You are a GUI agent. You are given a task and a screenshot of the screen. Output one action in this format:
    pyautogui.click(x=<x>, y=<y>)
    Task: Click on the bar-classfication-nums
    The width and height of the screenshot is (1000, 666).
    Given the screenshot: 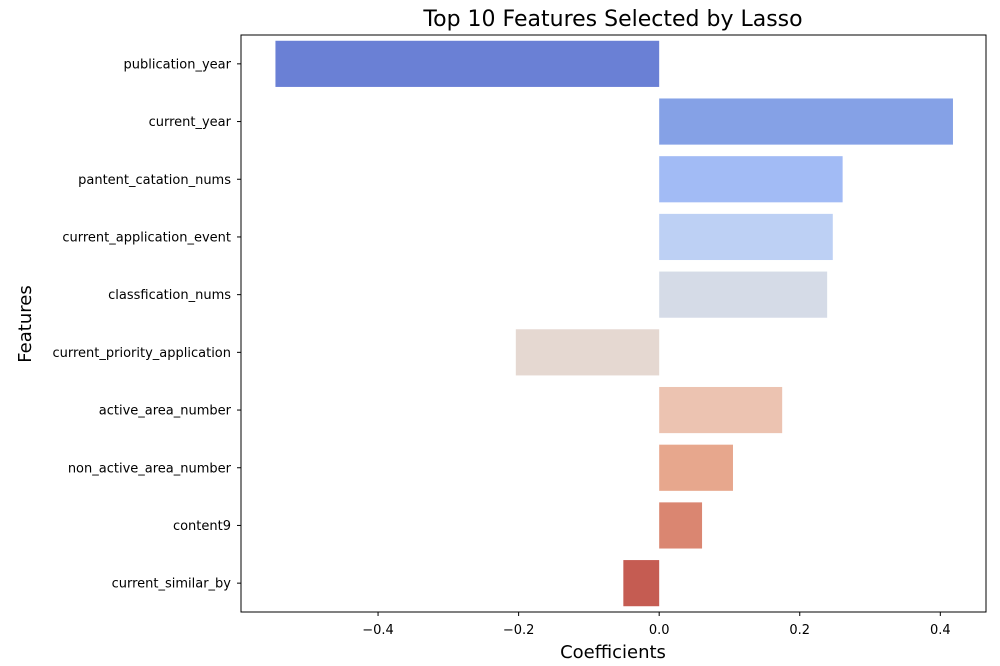 What is the action you would take?
    pyautogui.click(x=743, y=295)
    